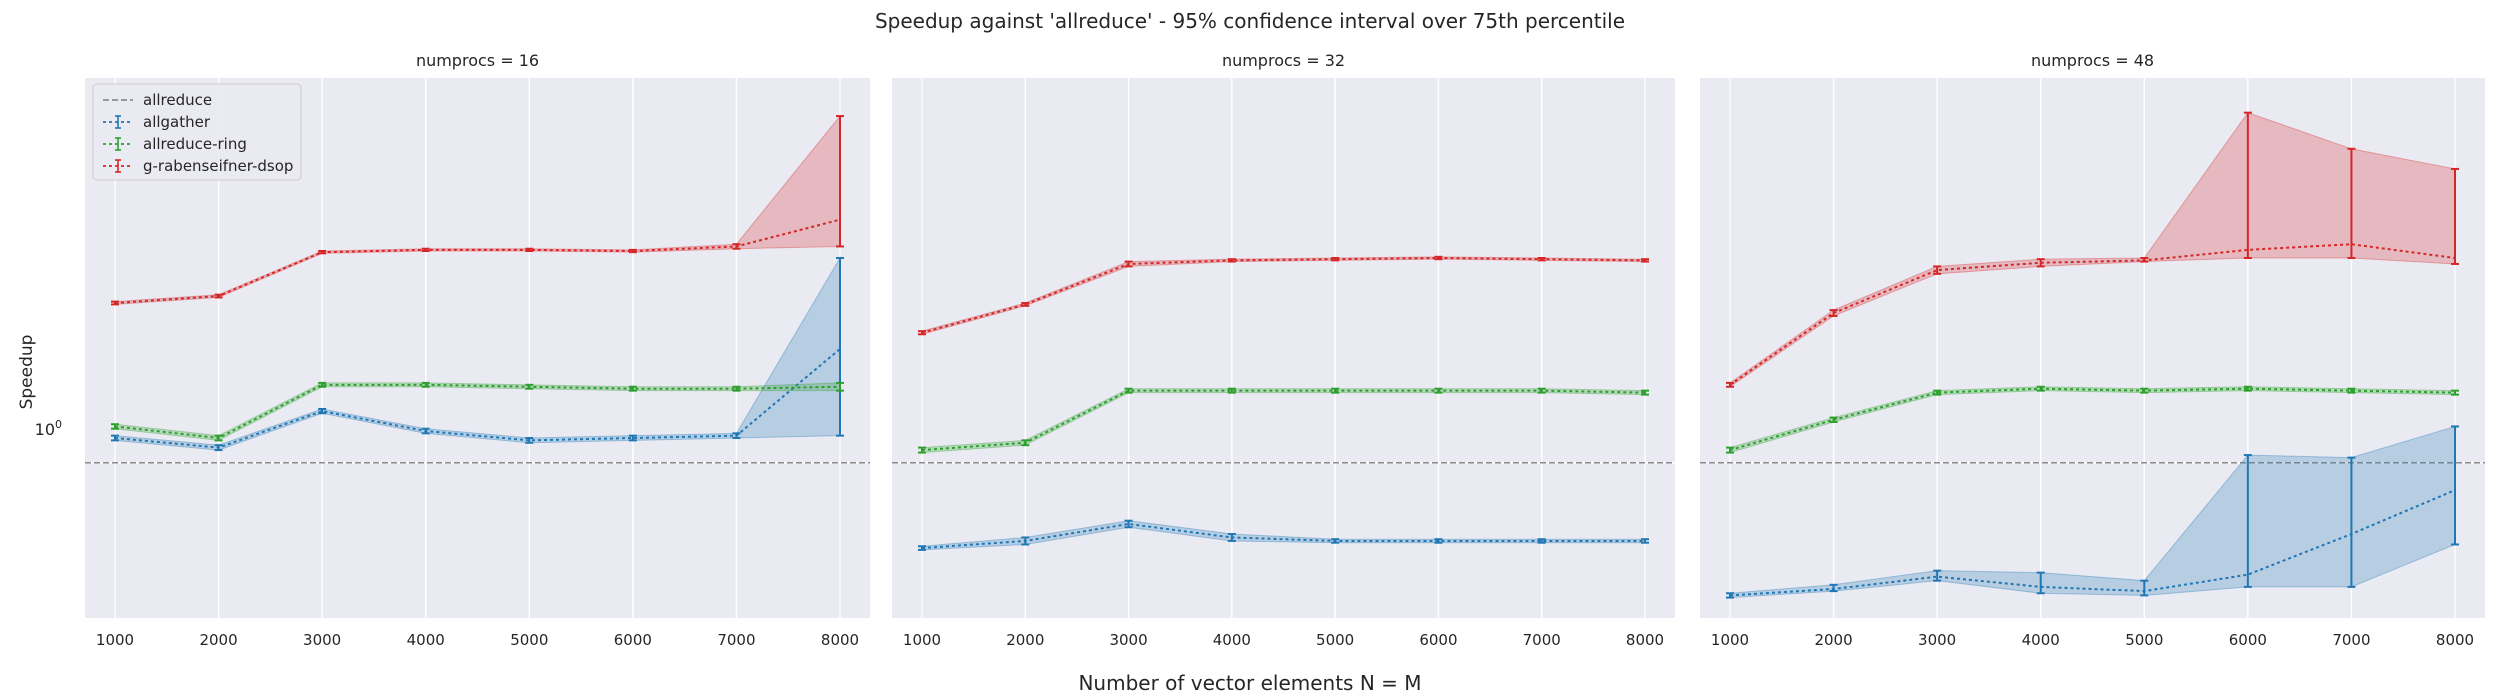 The image size is (2500, 700). I want to click on legend-label: allgather, so click(177, 122).